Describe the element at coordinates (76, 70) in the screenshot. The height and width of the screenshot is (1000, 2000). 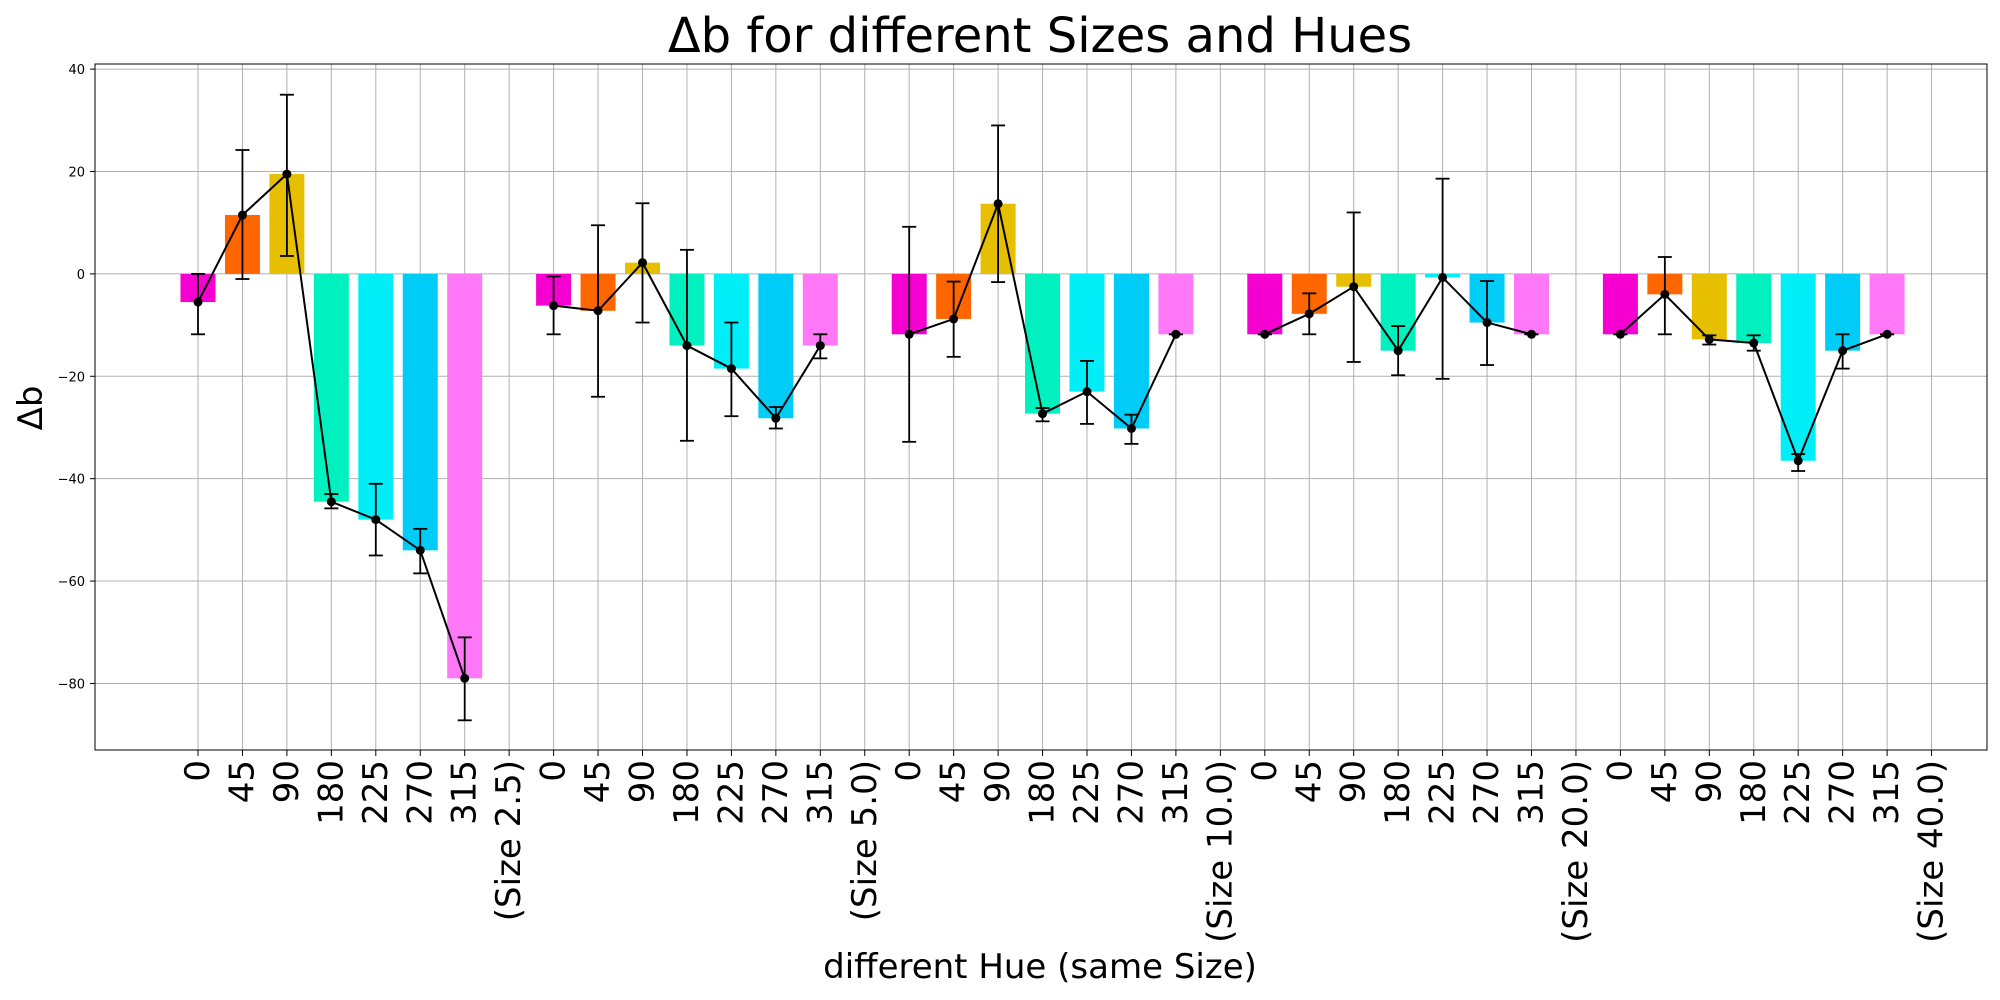
I see `y-tick-label: 40` at that location.